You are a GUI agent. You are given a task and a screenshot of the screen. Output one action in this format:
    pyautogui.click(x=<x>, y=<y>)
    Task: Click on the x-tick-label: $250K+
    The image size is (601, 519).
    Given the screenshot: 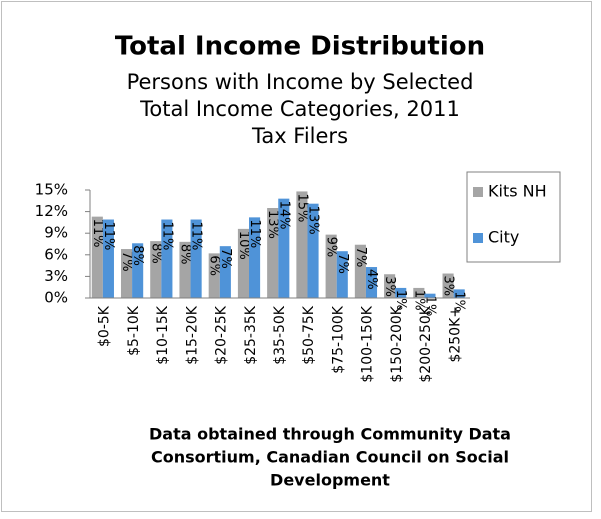 What is the action you would take?
    pyautogui.click(x=455, y=334)
    